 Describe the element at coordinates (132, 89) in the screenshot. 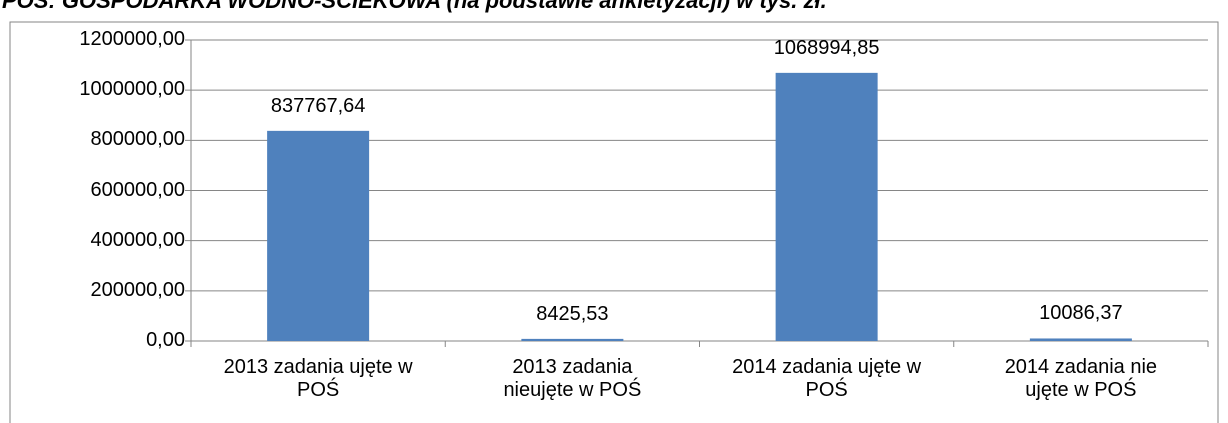

I see `y-tick-label: 1000000,00` at that location.